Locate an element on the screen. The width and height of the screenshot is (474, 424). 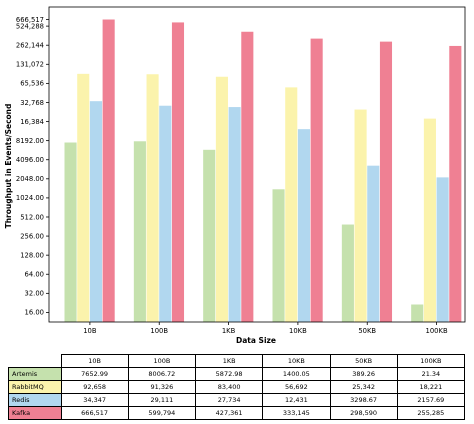
table-cell: 8006.72 is located at coordinates (162, 374).